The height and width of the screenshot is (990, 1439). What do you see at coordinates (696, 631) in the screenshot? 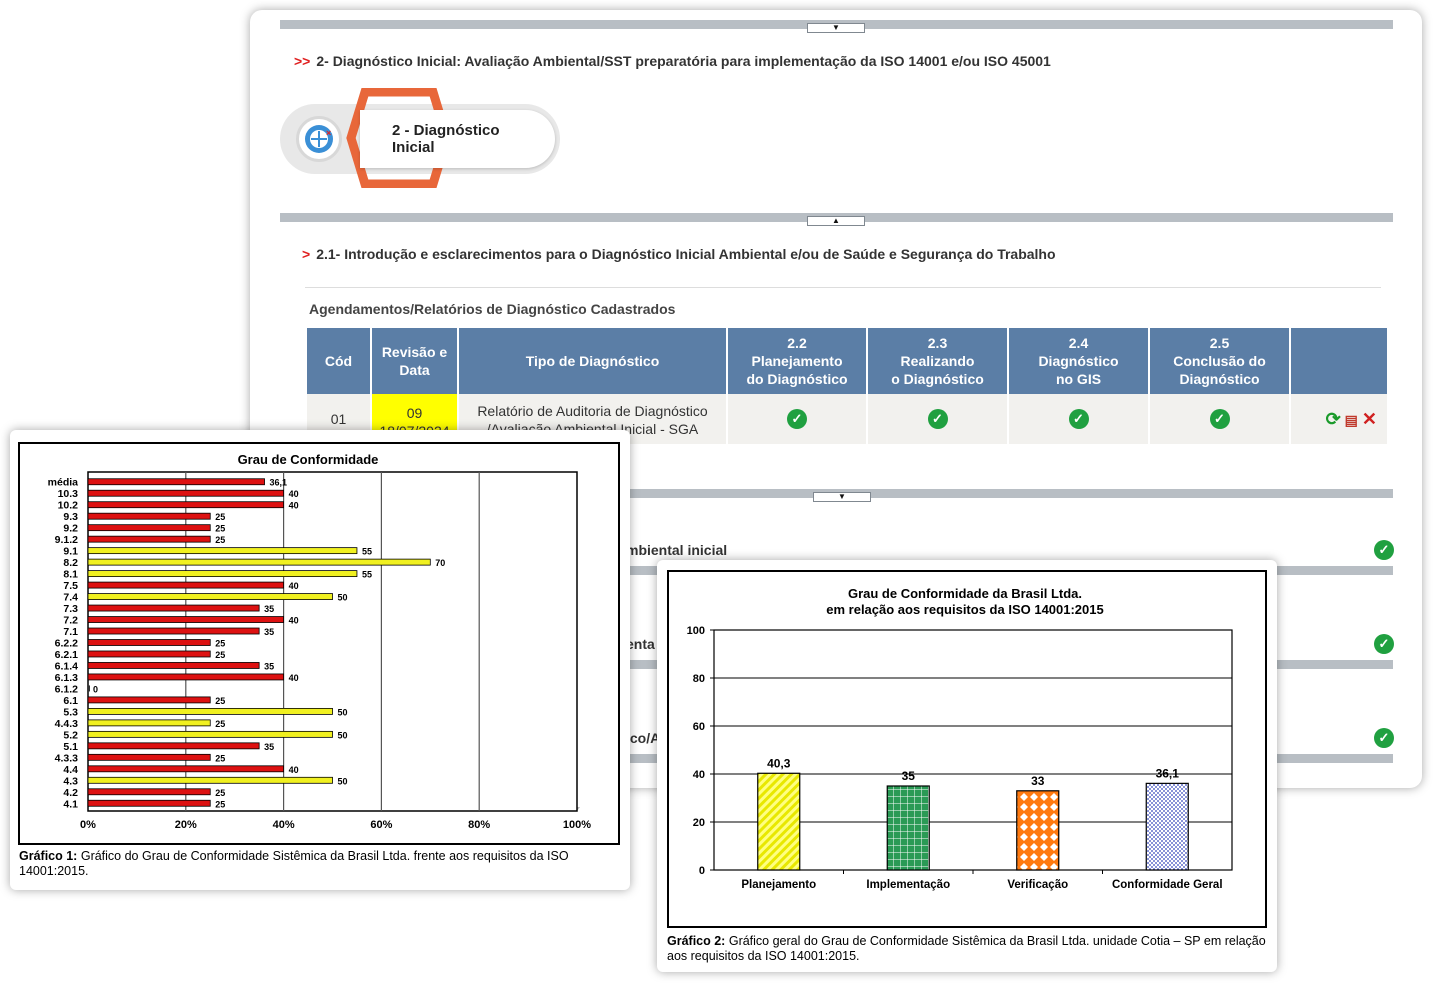
I see `y-tick-label: 100` at bounding box center [696, 631].